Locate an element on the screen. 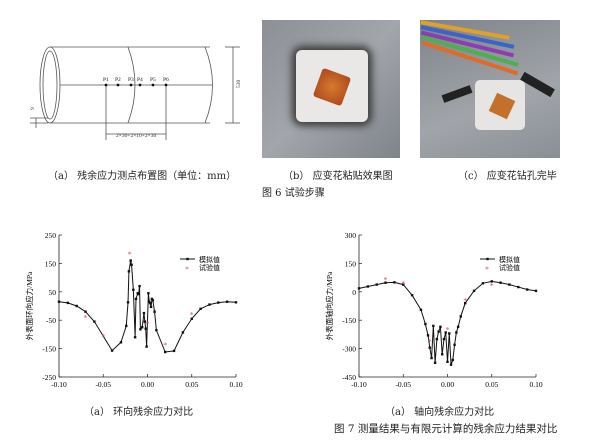  measure-point-label: P3 is located at coordinates (131, 80).